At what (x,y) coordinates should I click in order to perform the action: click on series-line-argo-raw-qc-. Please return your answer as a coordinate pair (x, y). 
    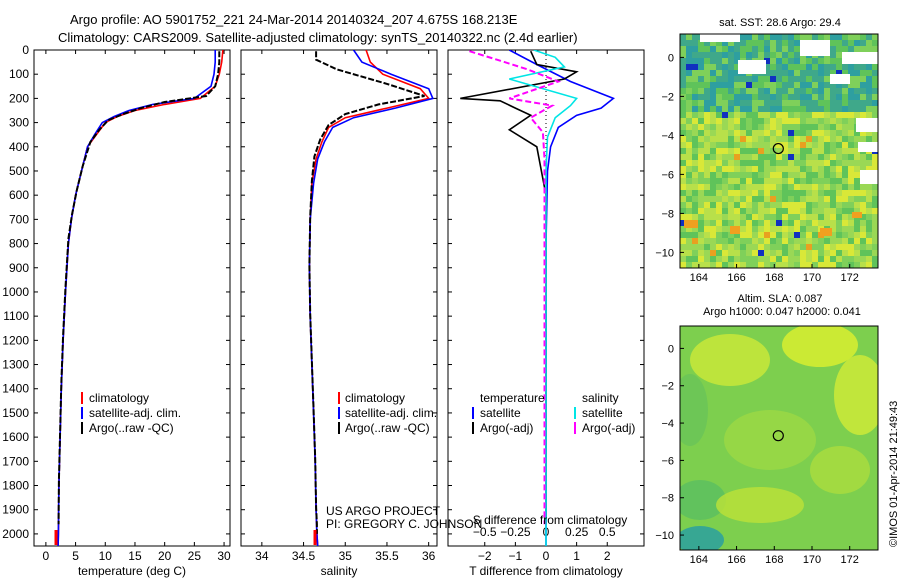
    Looking at the image, I should click on (366, 292).